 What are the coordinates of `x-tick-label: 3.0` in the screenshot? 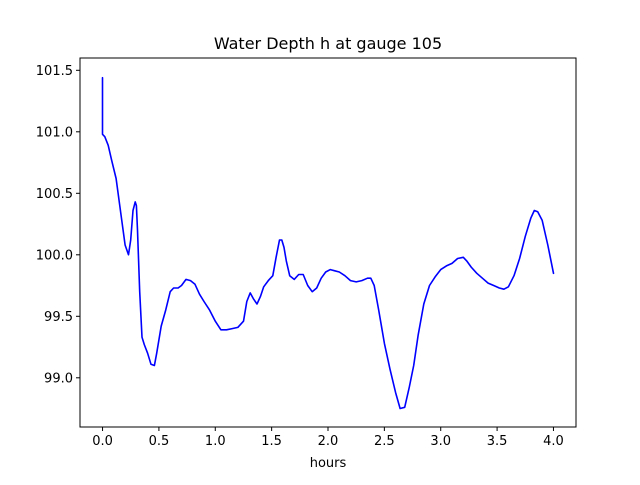 It's located at (440, 441).